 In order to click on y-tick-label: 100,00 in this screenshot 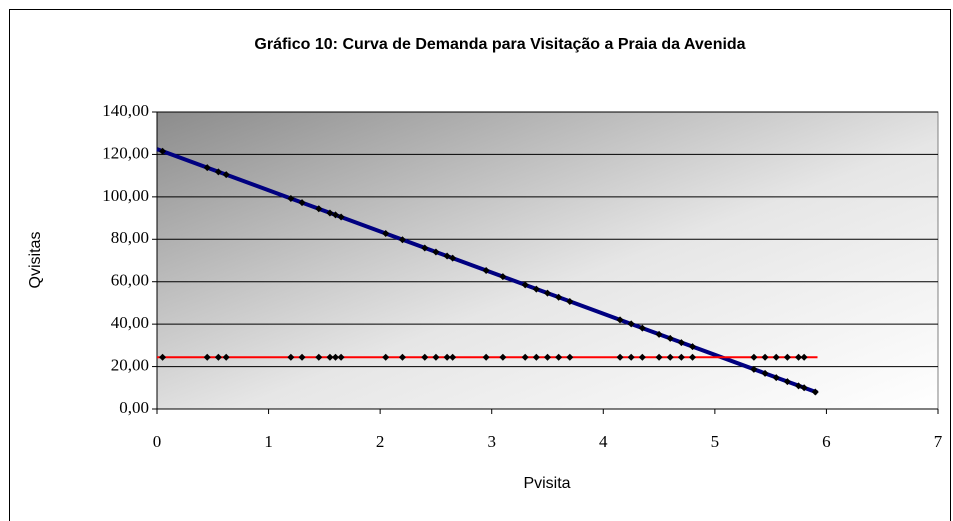, I will do `click(125, 195)`.